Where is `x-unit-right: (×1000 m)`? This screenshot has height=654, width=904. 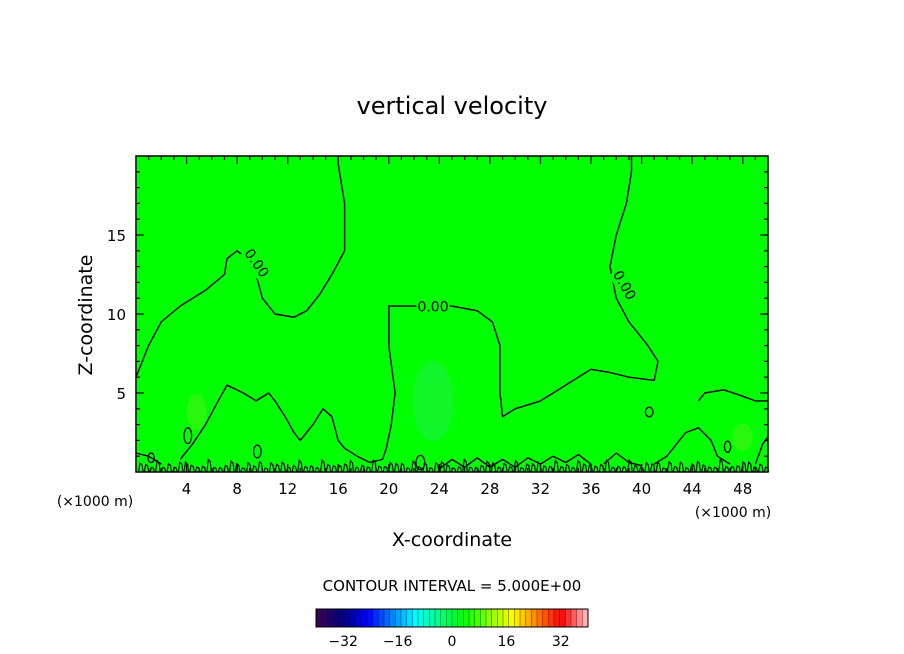 x-unit-right: (×1000 m) is located at coordinates (733, 513).